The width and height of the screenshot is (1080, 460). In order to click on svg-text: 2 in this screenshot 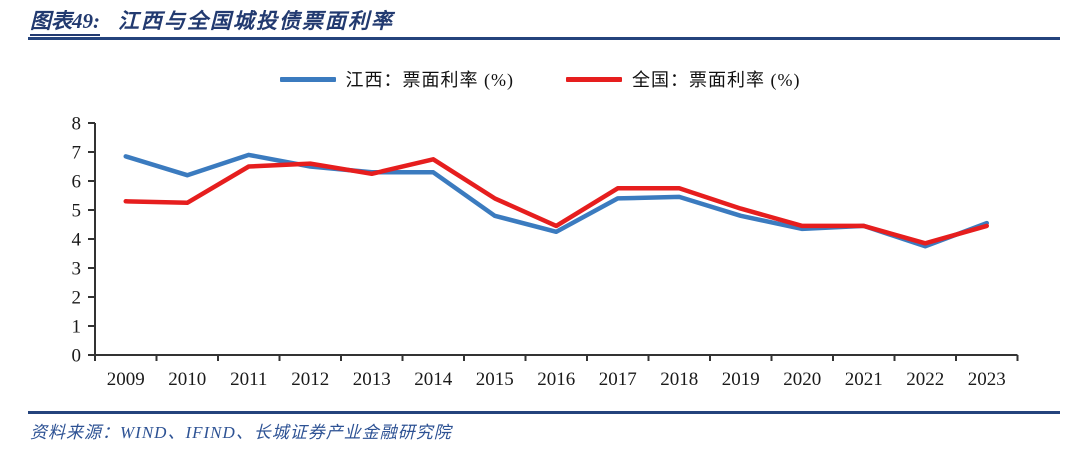, I will do `click(77, 298)`.